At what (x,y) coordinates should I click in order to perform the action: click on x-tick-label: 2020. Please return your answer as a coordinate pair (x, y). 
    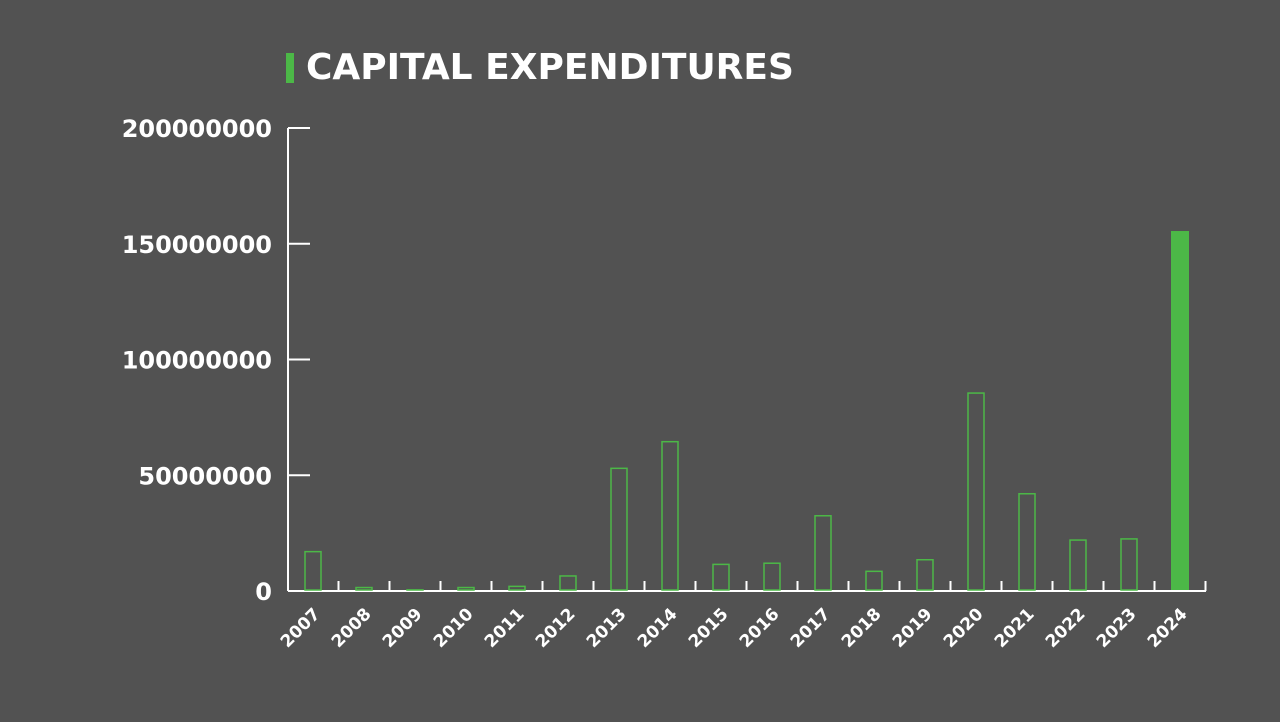
    Looking at the image, I should click on (964, 628).